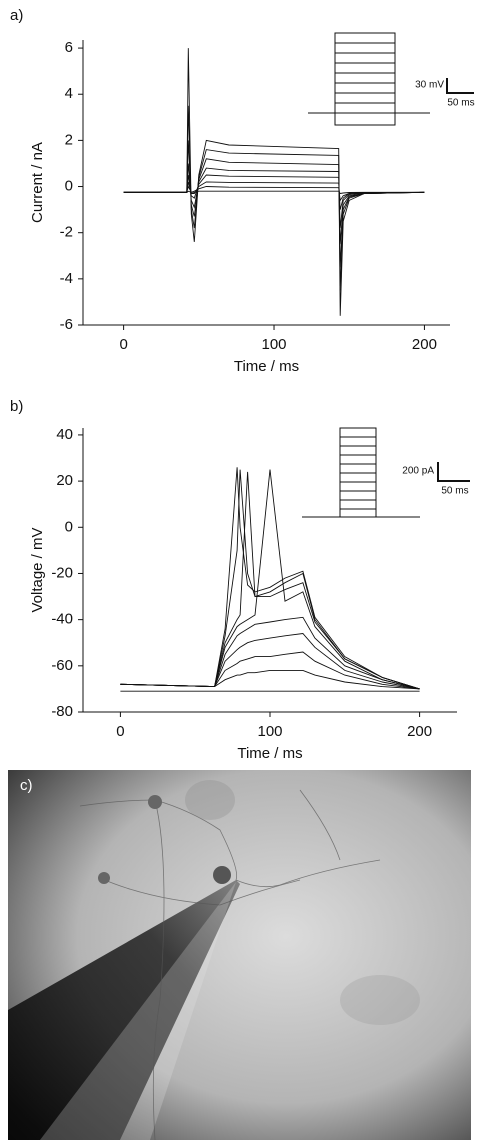 The height and width of the screenshot is (1140, 479). I want to click on y-tick-label: -2, so click(66, 232).